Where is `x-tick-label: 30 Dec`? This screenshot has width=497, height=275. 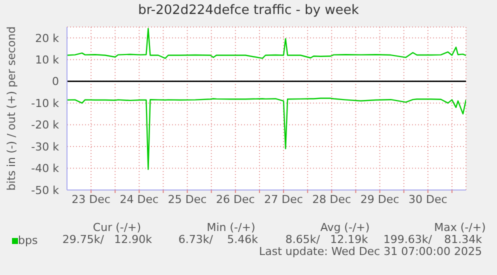 x-tick-label: 30 Dec is located at coordinates (428, 199).